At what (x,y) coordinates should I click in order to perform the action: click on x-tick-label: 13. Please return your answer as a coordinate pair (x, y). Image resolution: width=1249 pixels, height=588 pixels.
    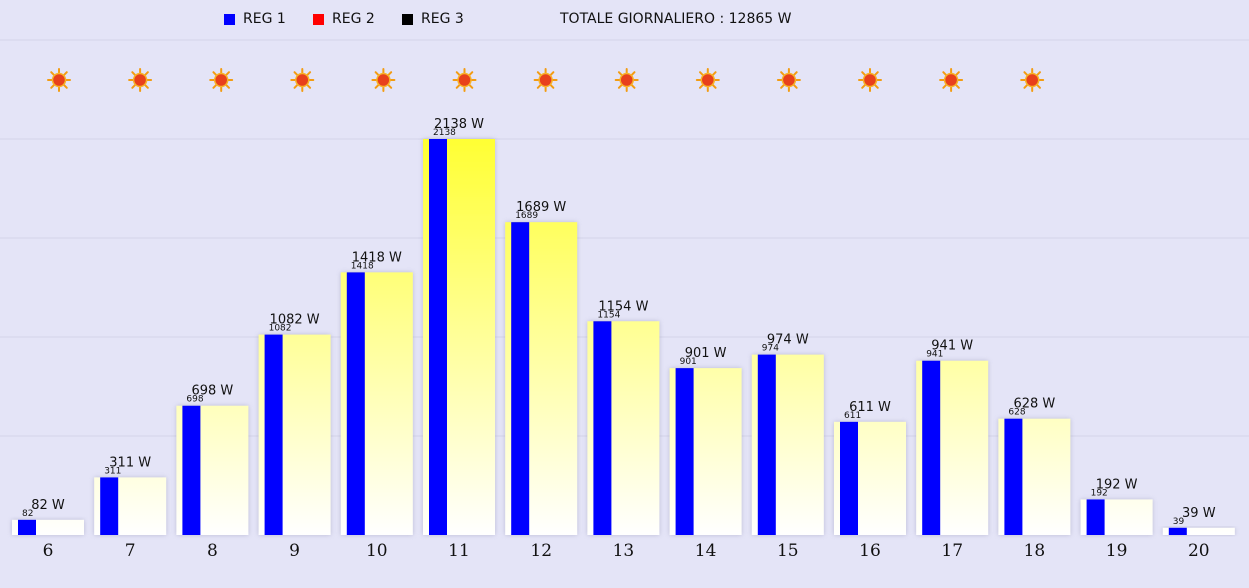
    Looking at the image, I should click on (624, 551).